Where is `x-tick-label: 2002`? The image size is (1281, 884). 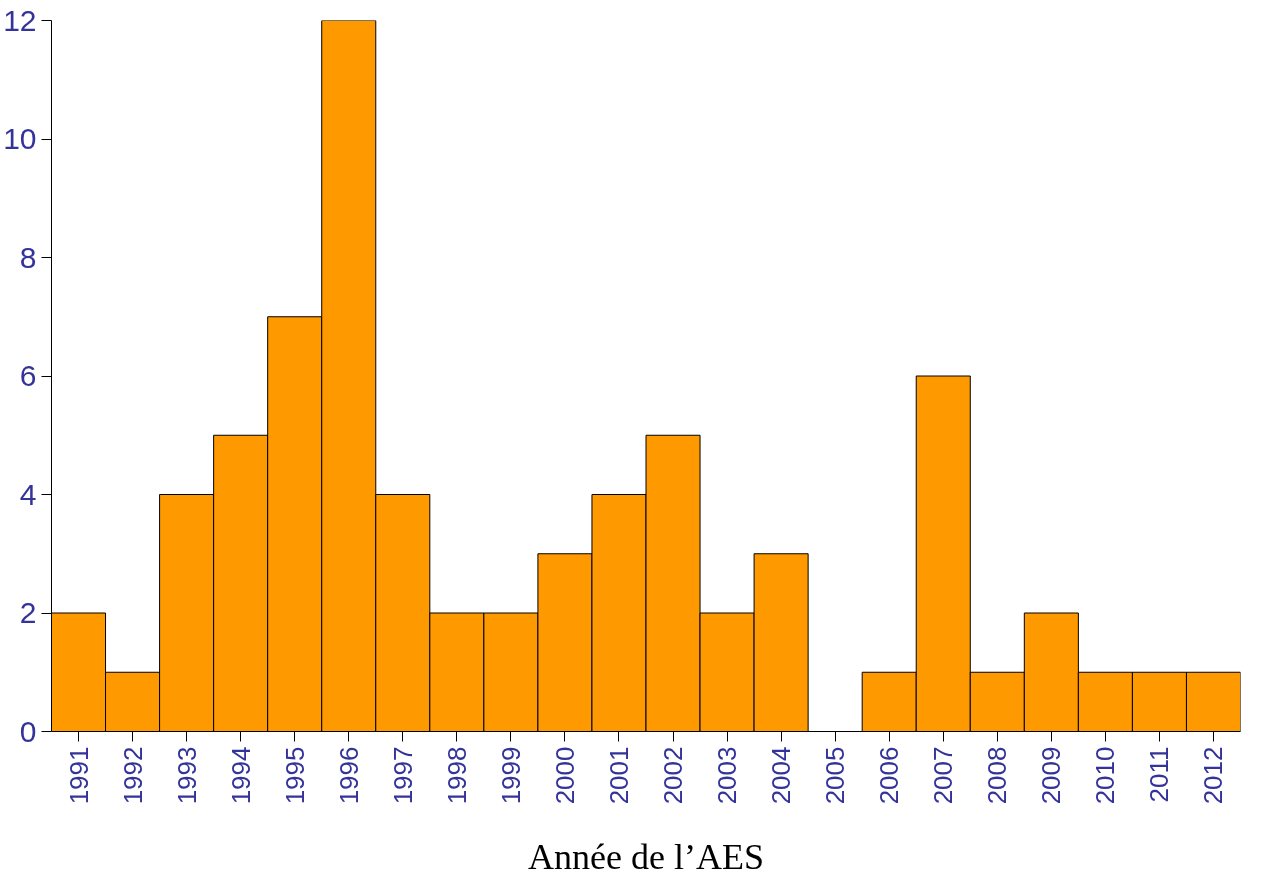 x-tick-label: 2002 is located at coordinates (673, 775).